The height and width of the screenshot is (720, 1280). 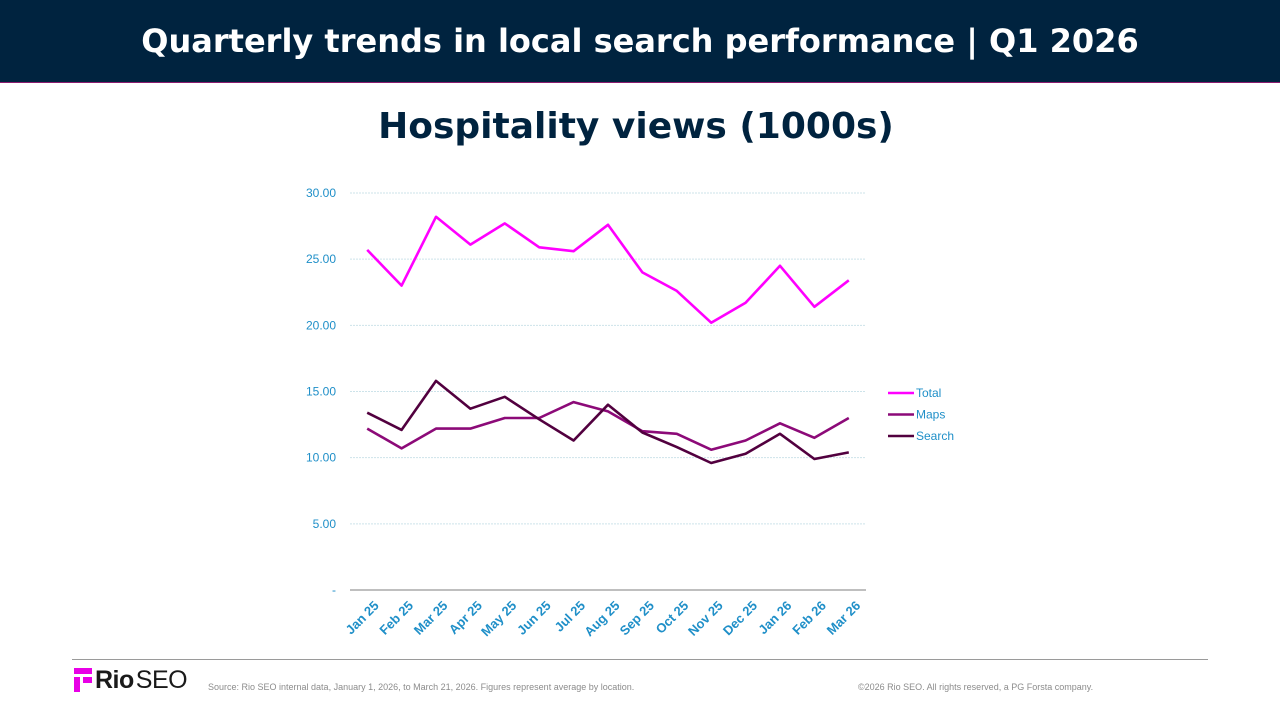 I want to click on footer-divider, so click(x=640, y=659).